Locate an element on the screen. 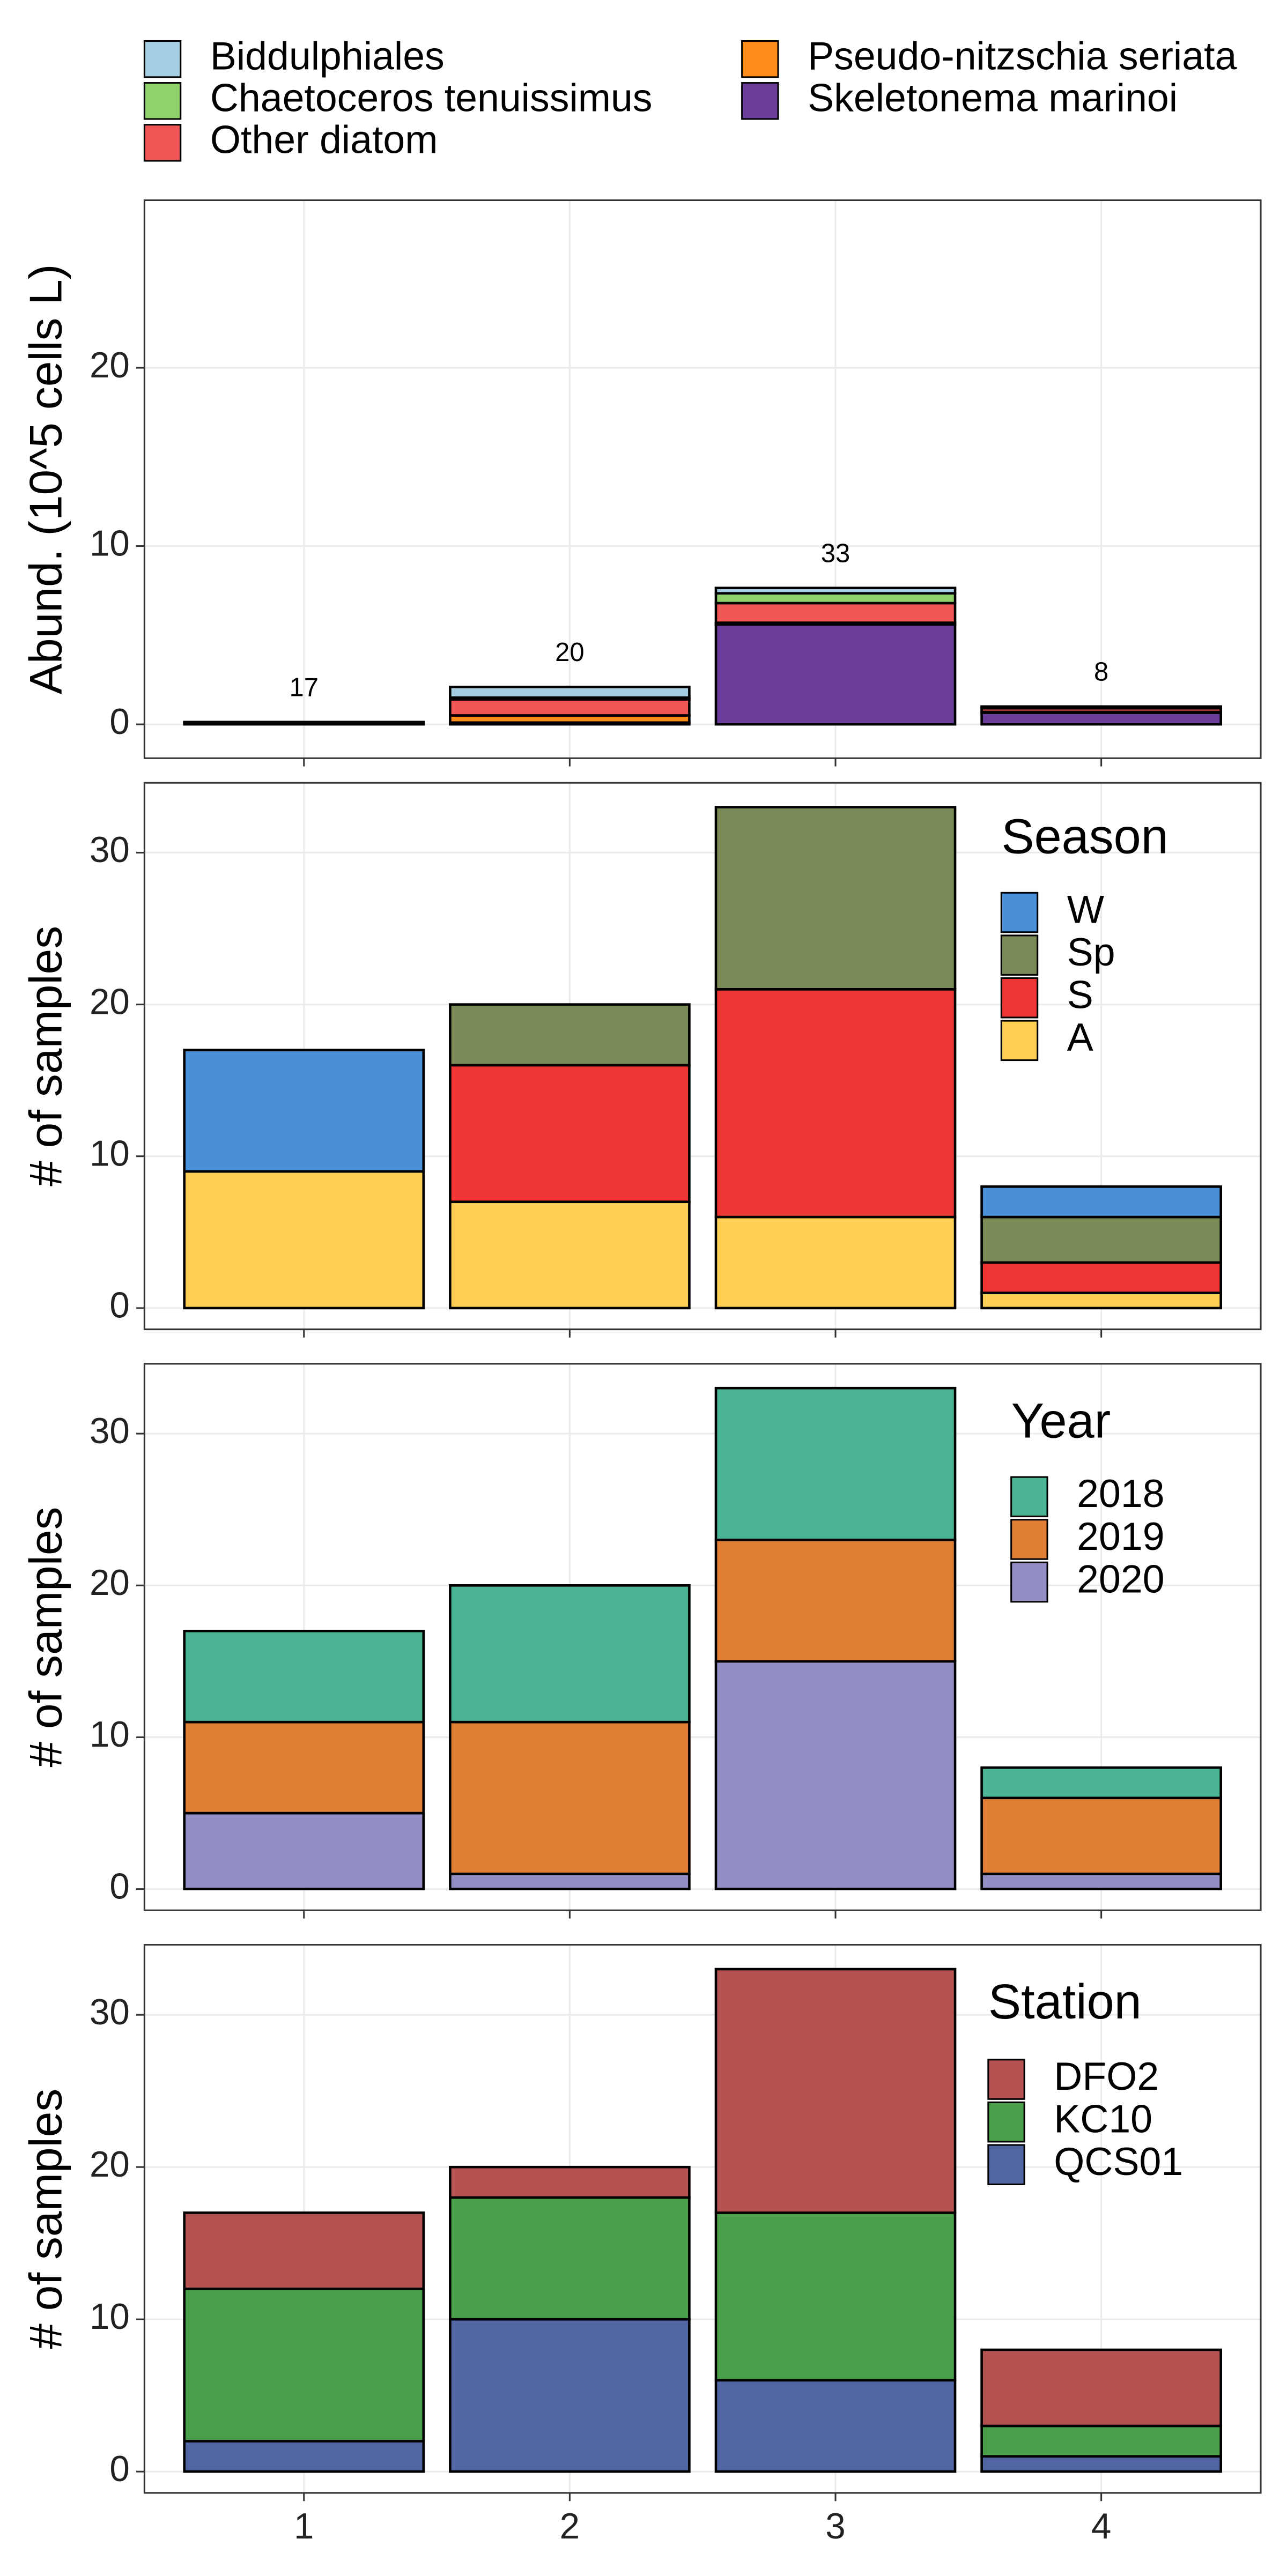  legend-label: DFO2 is located at coordinates (1106, 2076).